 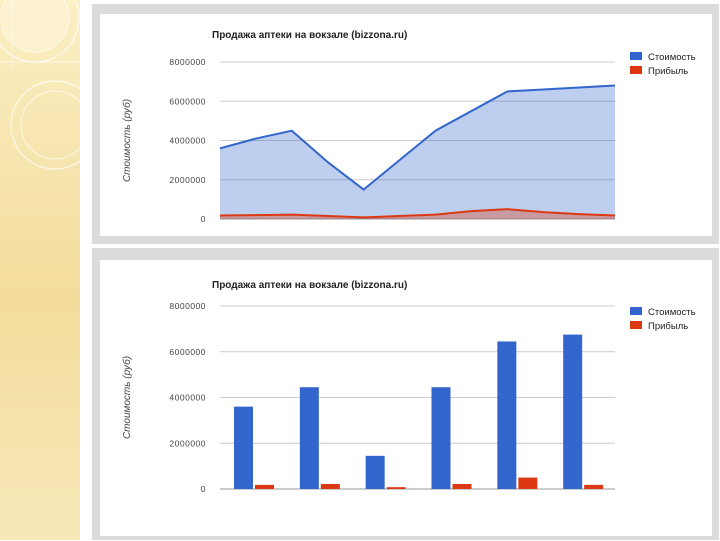 I want to click on series-line-pribyl, so click(x=417, y=213).